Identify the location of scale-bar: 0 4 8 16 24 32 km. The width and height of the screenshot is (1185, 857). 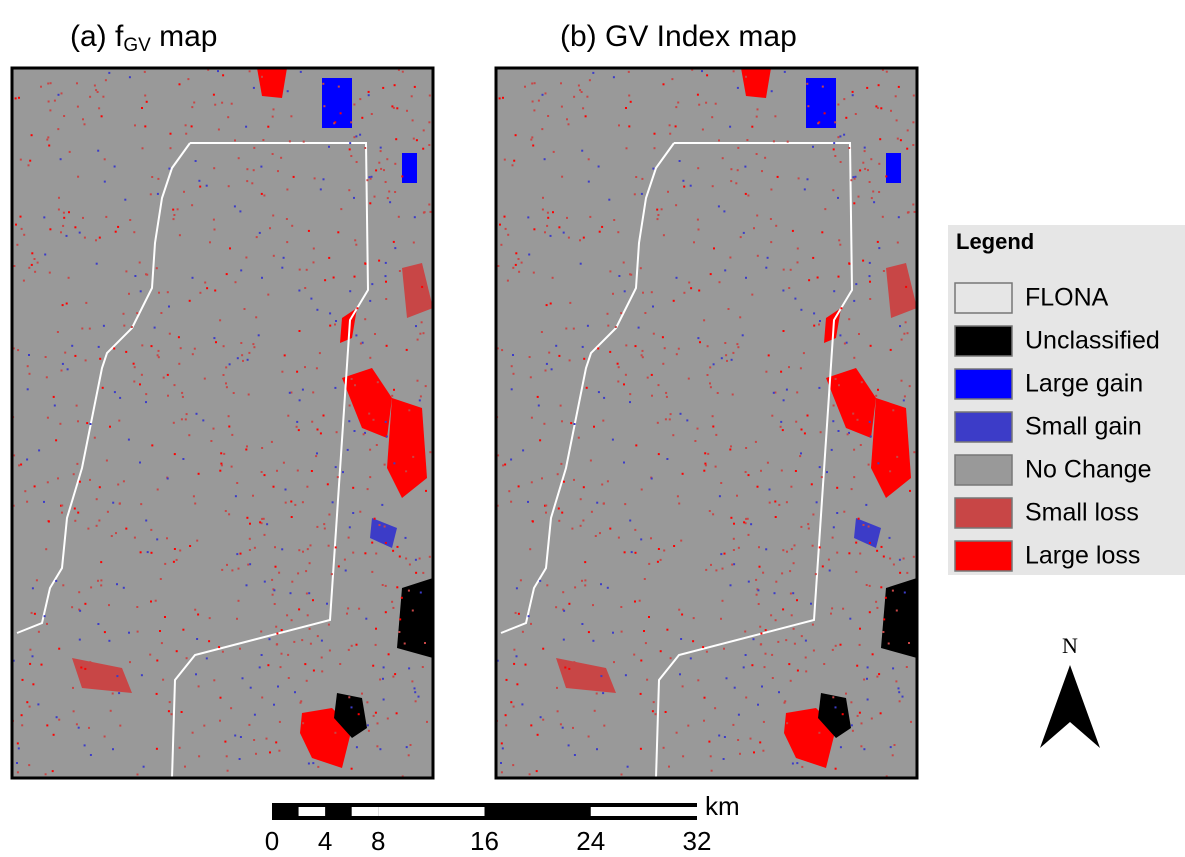
(502, 823).